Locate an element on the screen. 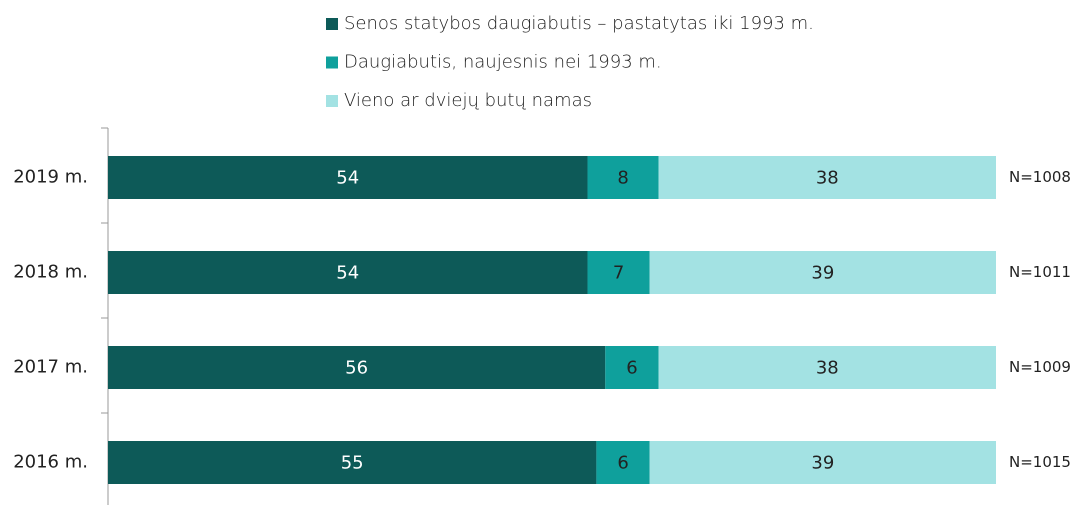 Image resolution: width=1076 pixels, height=505 pixels. sample-size-label: N=1009 is located at coordinates (1040, 367).